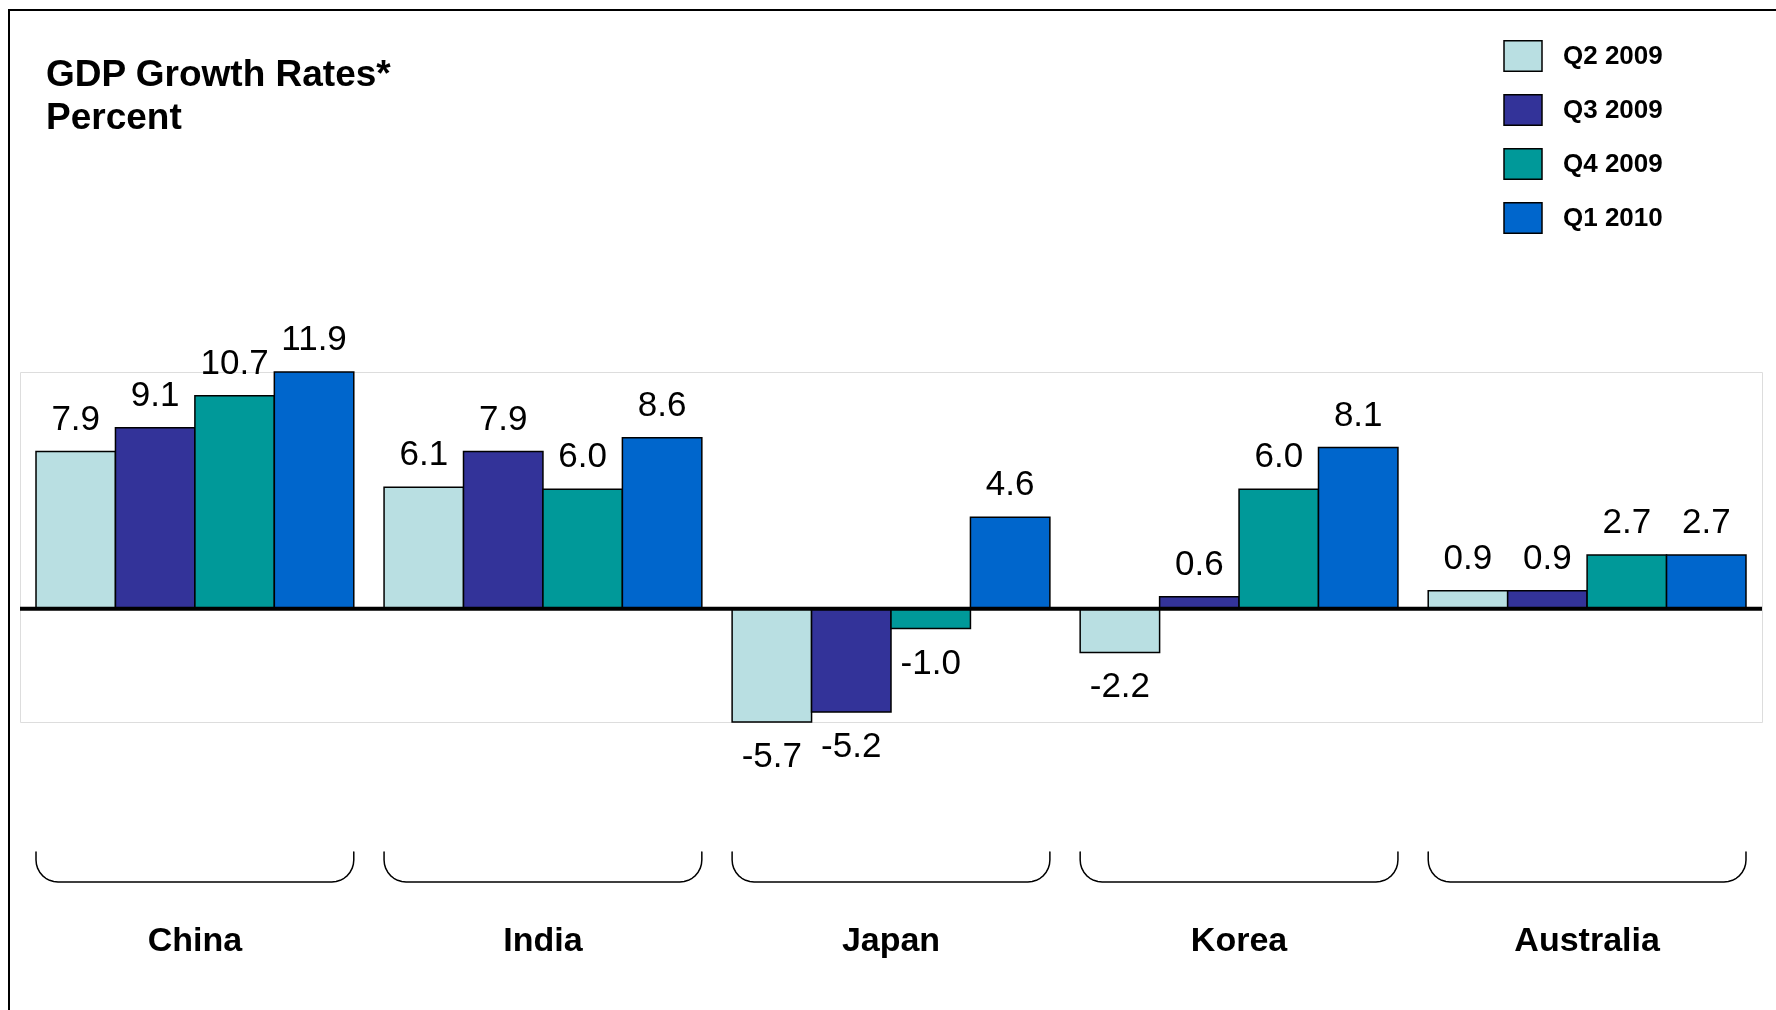 This screenshot has height=1010, width=1776. I want to click on x-tick-label: Korea, so click(1239, 938).